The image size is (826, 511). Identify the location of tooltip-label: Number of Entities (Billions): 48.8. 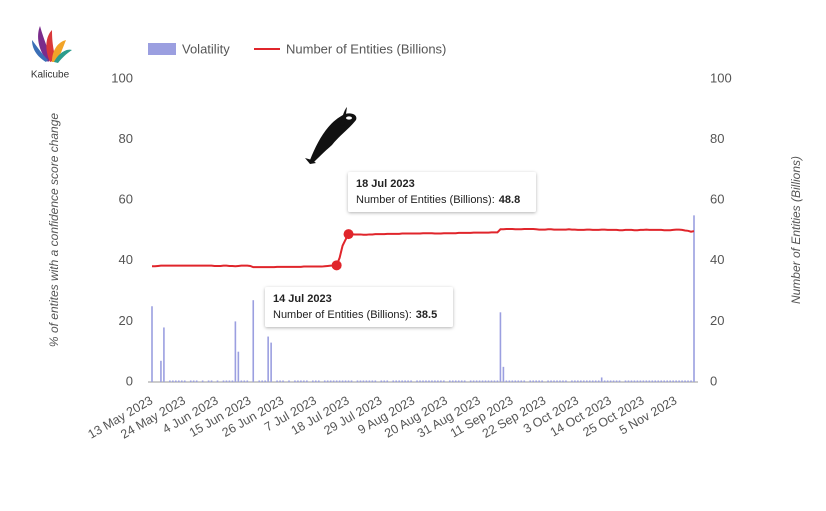
(438, 200).